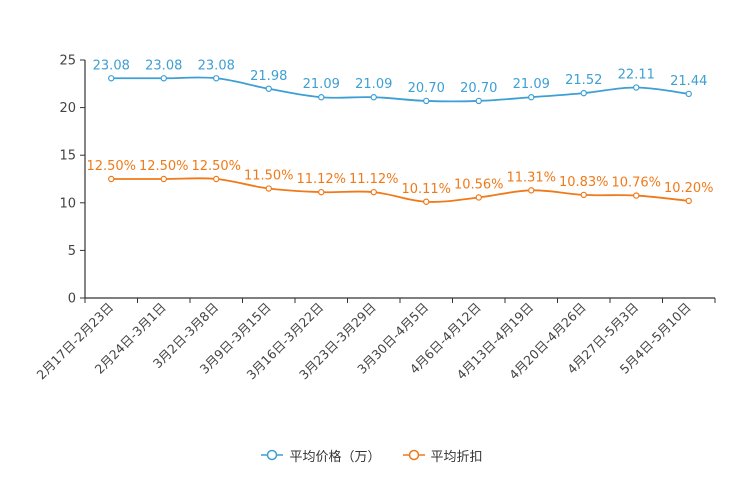  I want to click on legend-item-discount: 平均折扣, so click(442, 455).